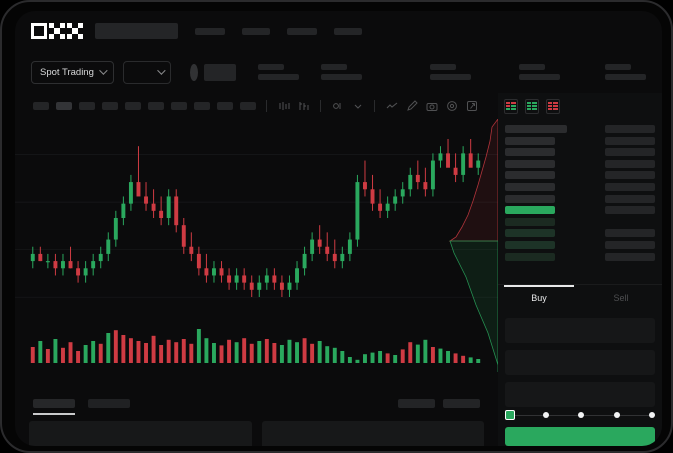 The width and height of the screenshot is (673, 453). What do you see at coordinates (210, 31) in the screenshot?
I see `nav-item-markets` at bounding box center [210, 31].